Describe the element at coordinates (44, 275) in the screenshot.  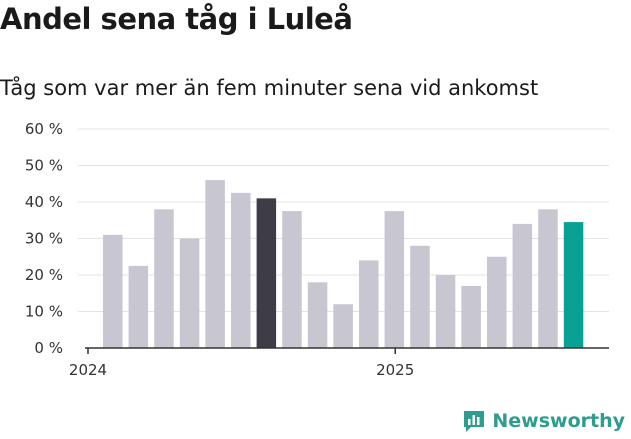
I see `y-tick-label: 20 %` at that location.